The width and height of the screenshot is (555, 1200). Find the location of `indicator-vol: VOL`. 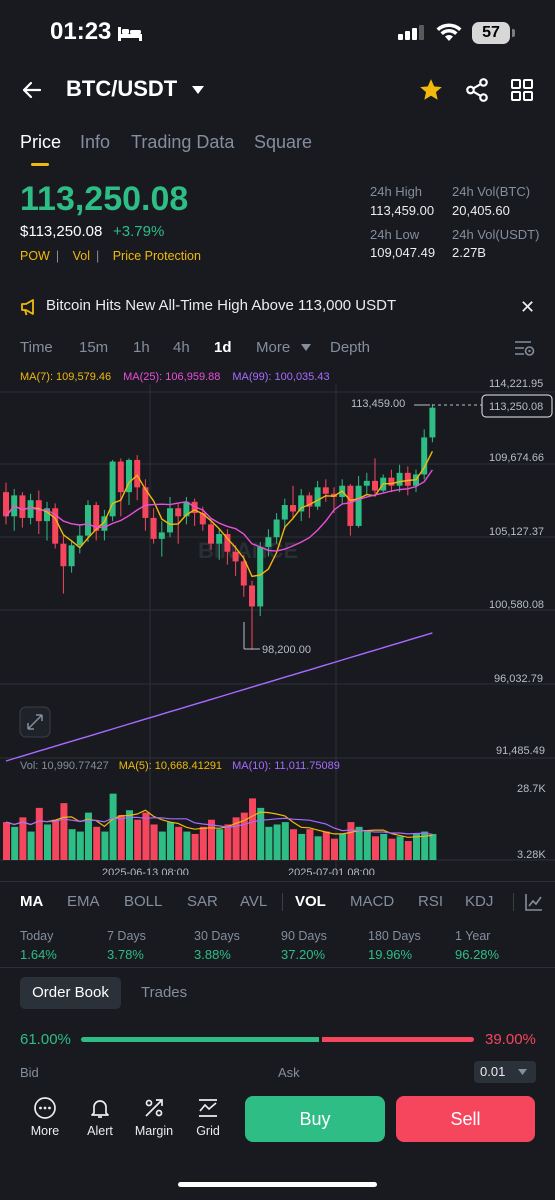

indicator-vol: VOL is located at coordinates (310, 901).